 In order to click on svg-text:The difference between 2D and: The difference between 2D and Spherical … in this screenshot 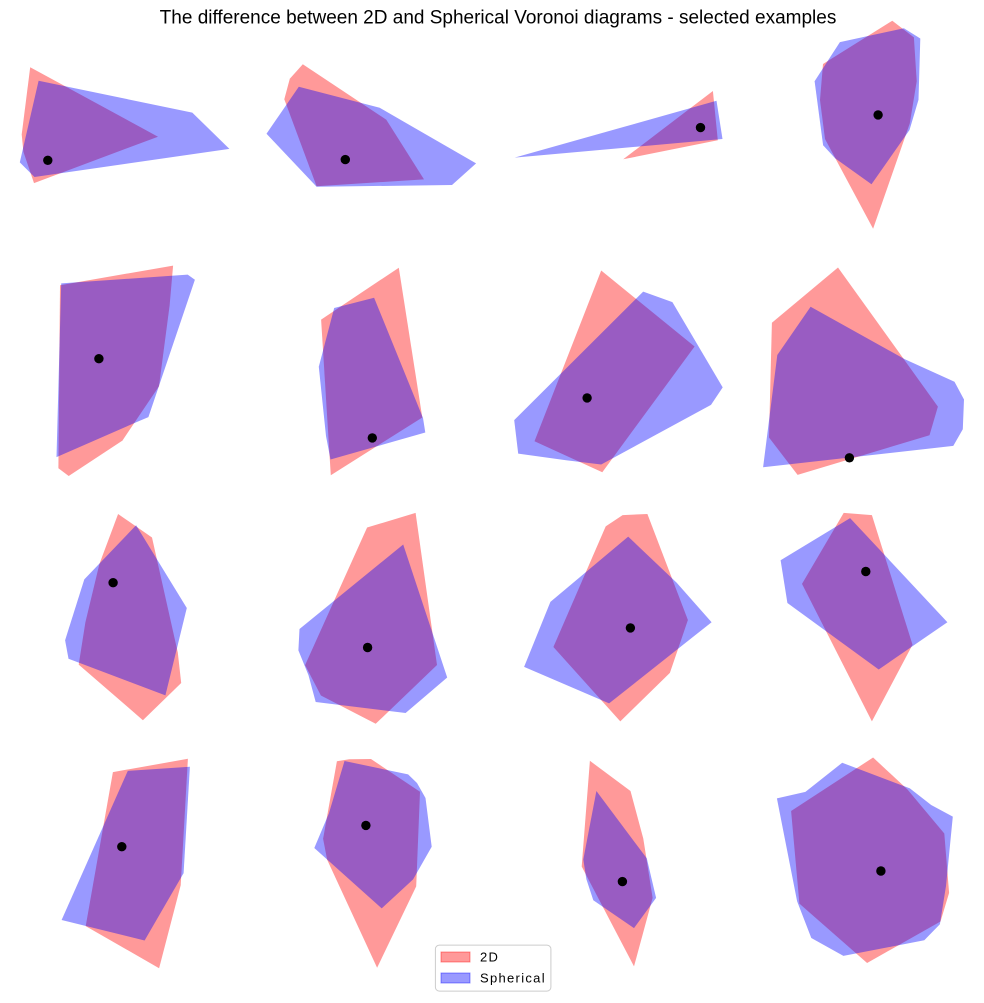, I will do `click(498, 18)`.